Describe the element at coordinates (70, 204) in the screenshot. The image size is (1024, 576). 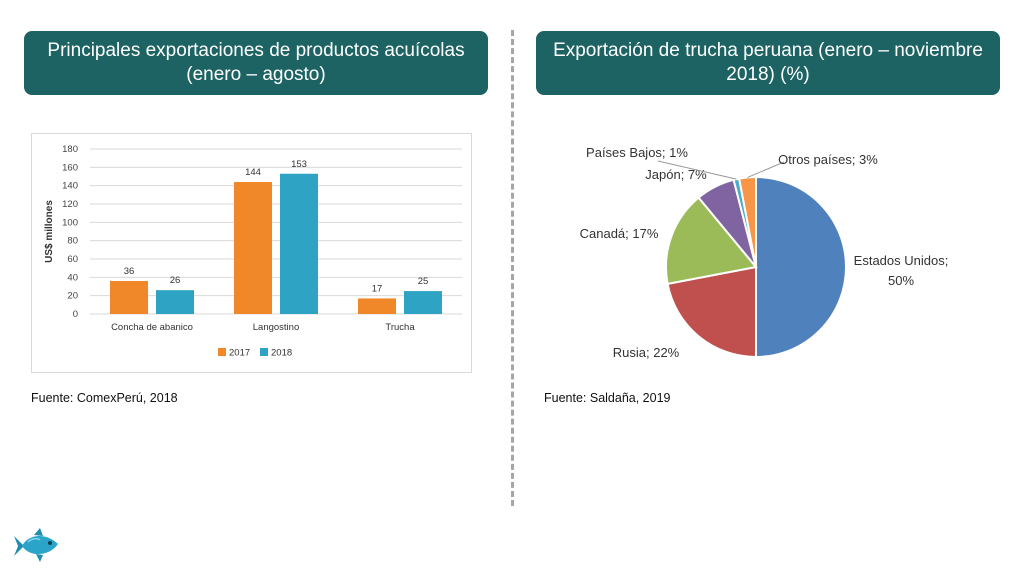
I see `y-tick-label: 120` at that location.